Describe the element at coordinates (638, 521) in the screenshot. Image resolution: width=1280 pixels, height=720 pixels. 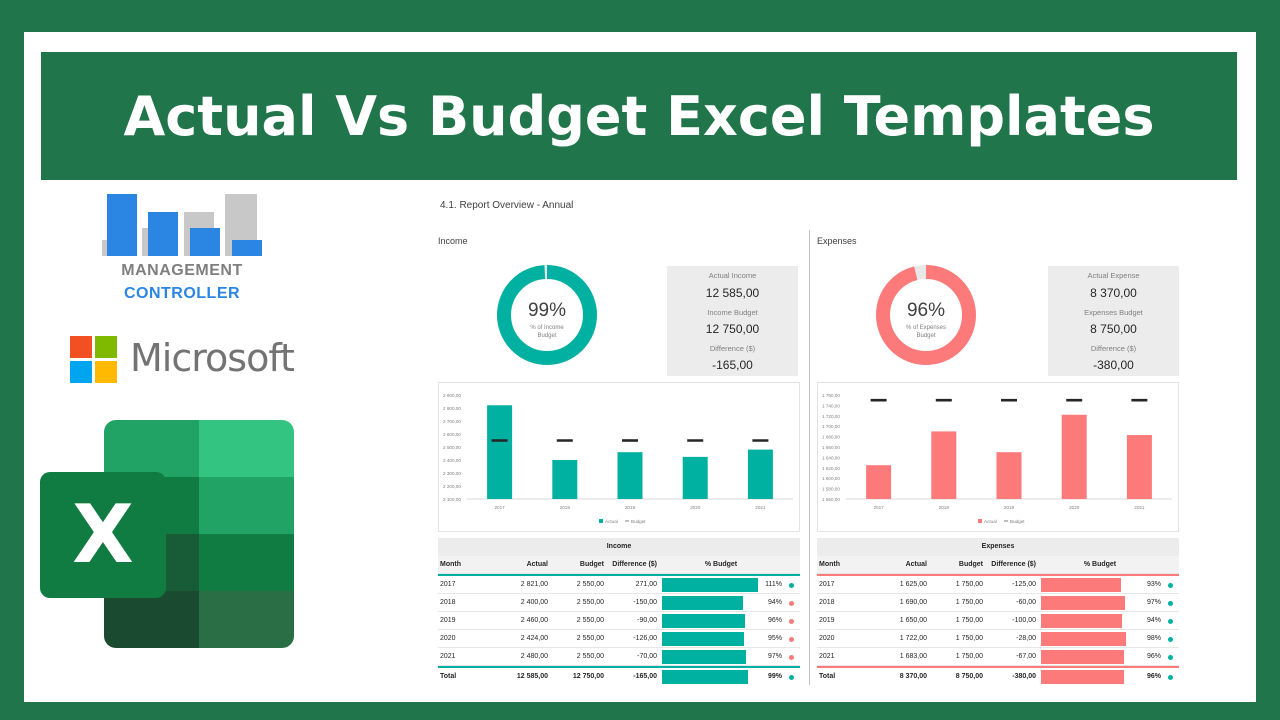
I see `legend-budget-label: Budget` at that location.